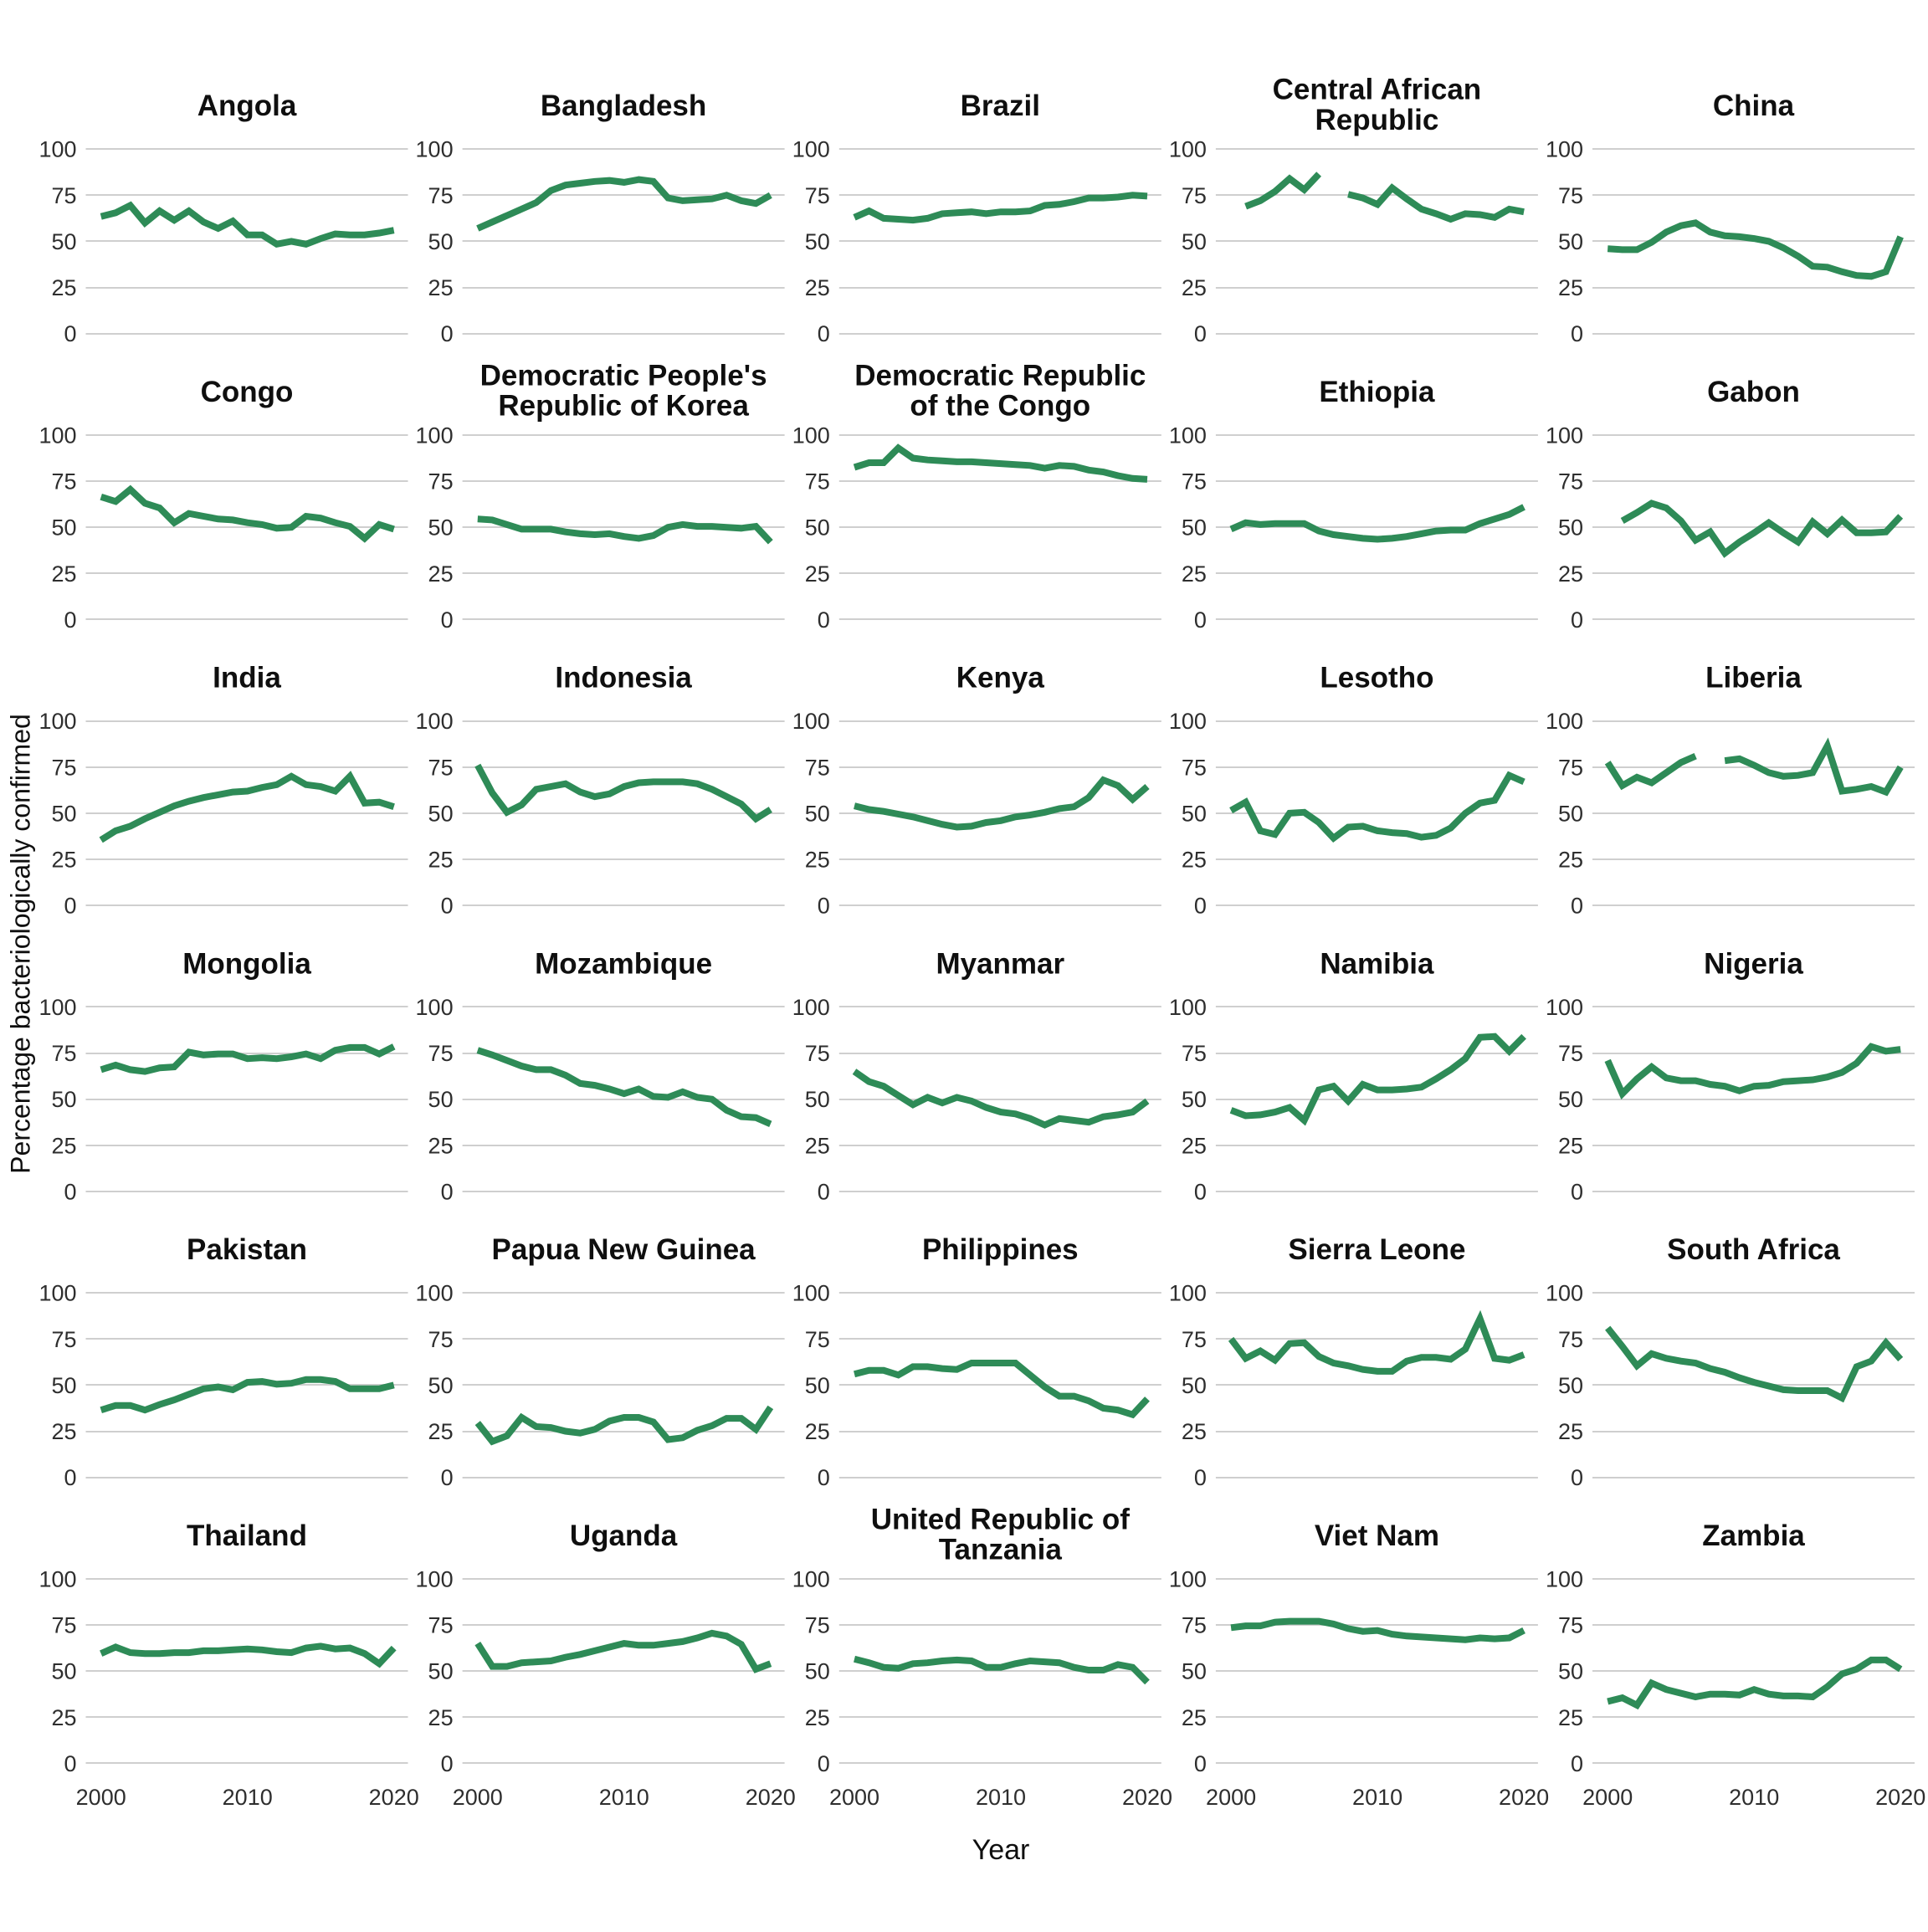 The width and height of the screenshot is (1928, 1932). I want to click on svg-text: Ethiopia, so click(1377, 392).